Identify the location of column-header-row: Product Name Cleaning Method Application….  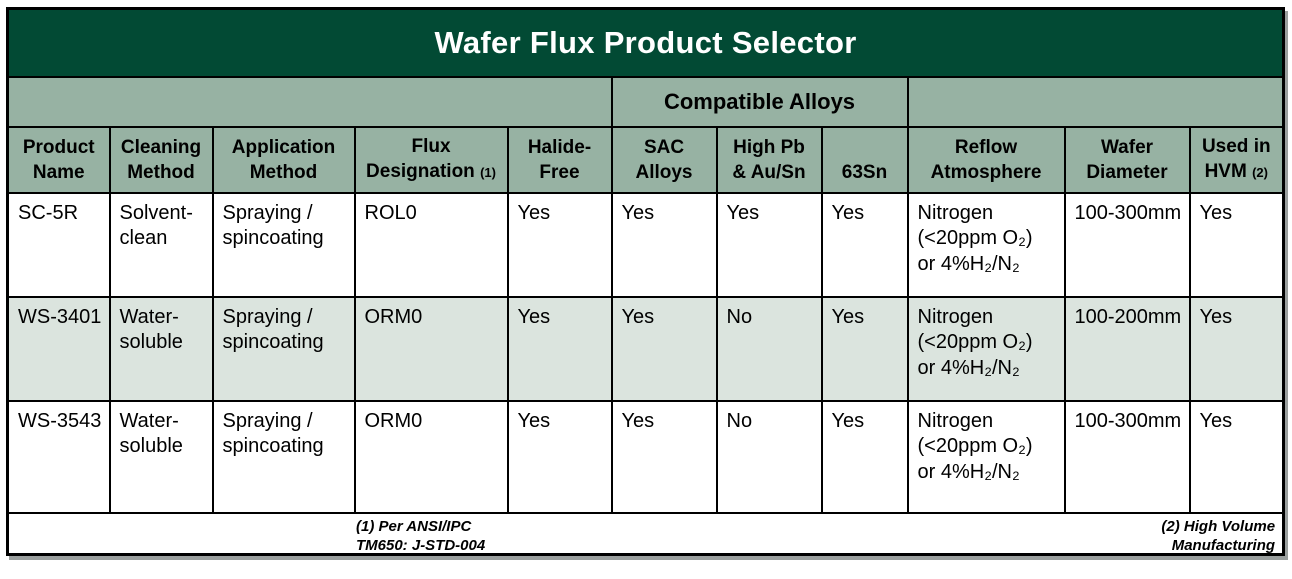
(645, 159).